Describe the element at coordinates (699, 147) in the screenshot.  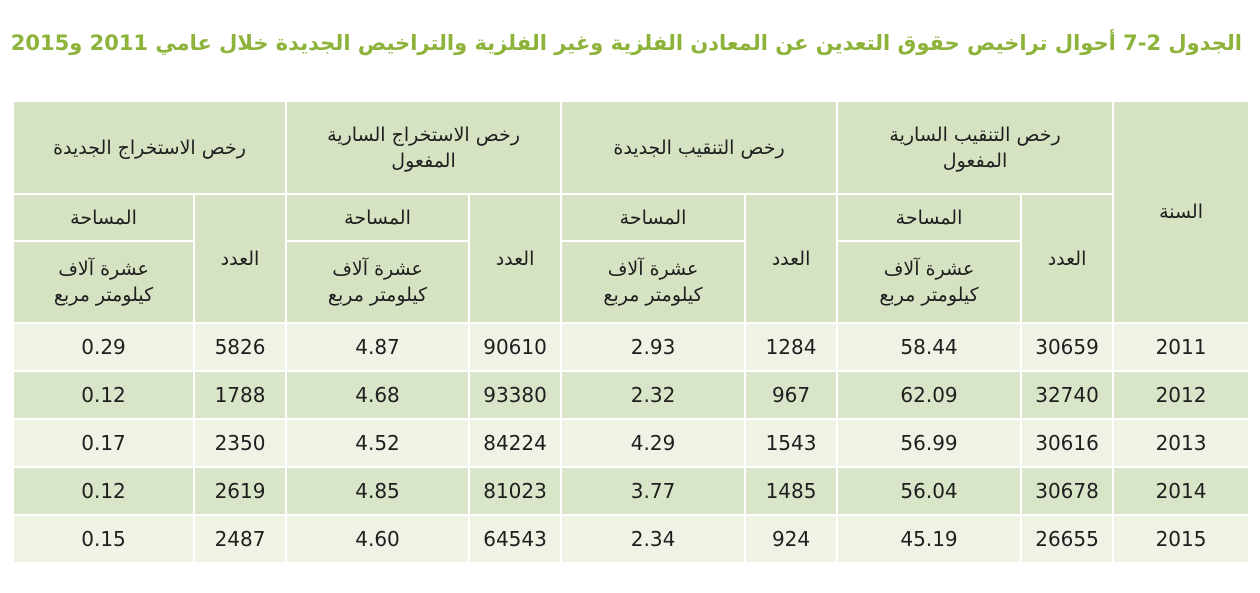
I see `header-exploration-new: رخص التنقيب الجديدة` at that location.